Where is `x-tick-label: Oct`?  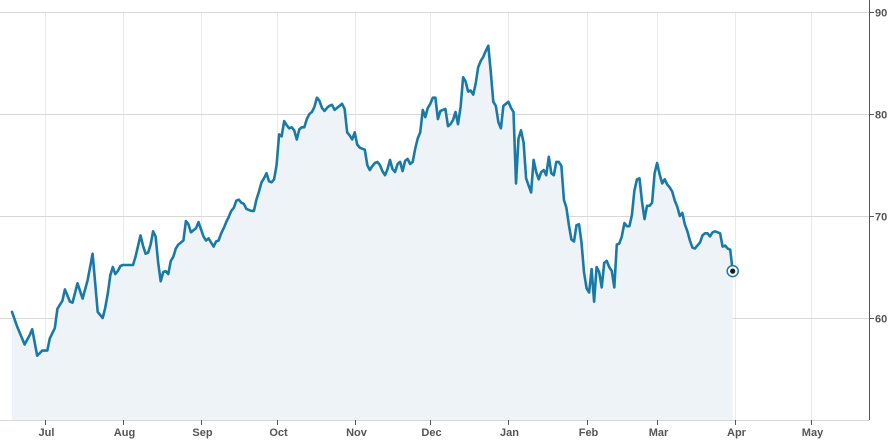
x-tick-label: Oct is located at coordinates (278, 433).